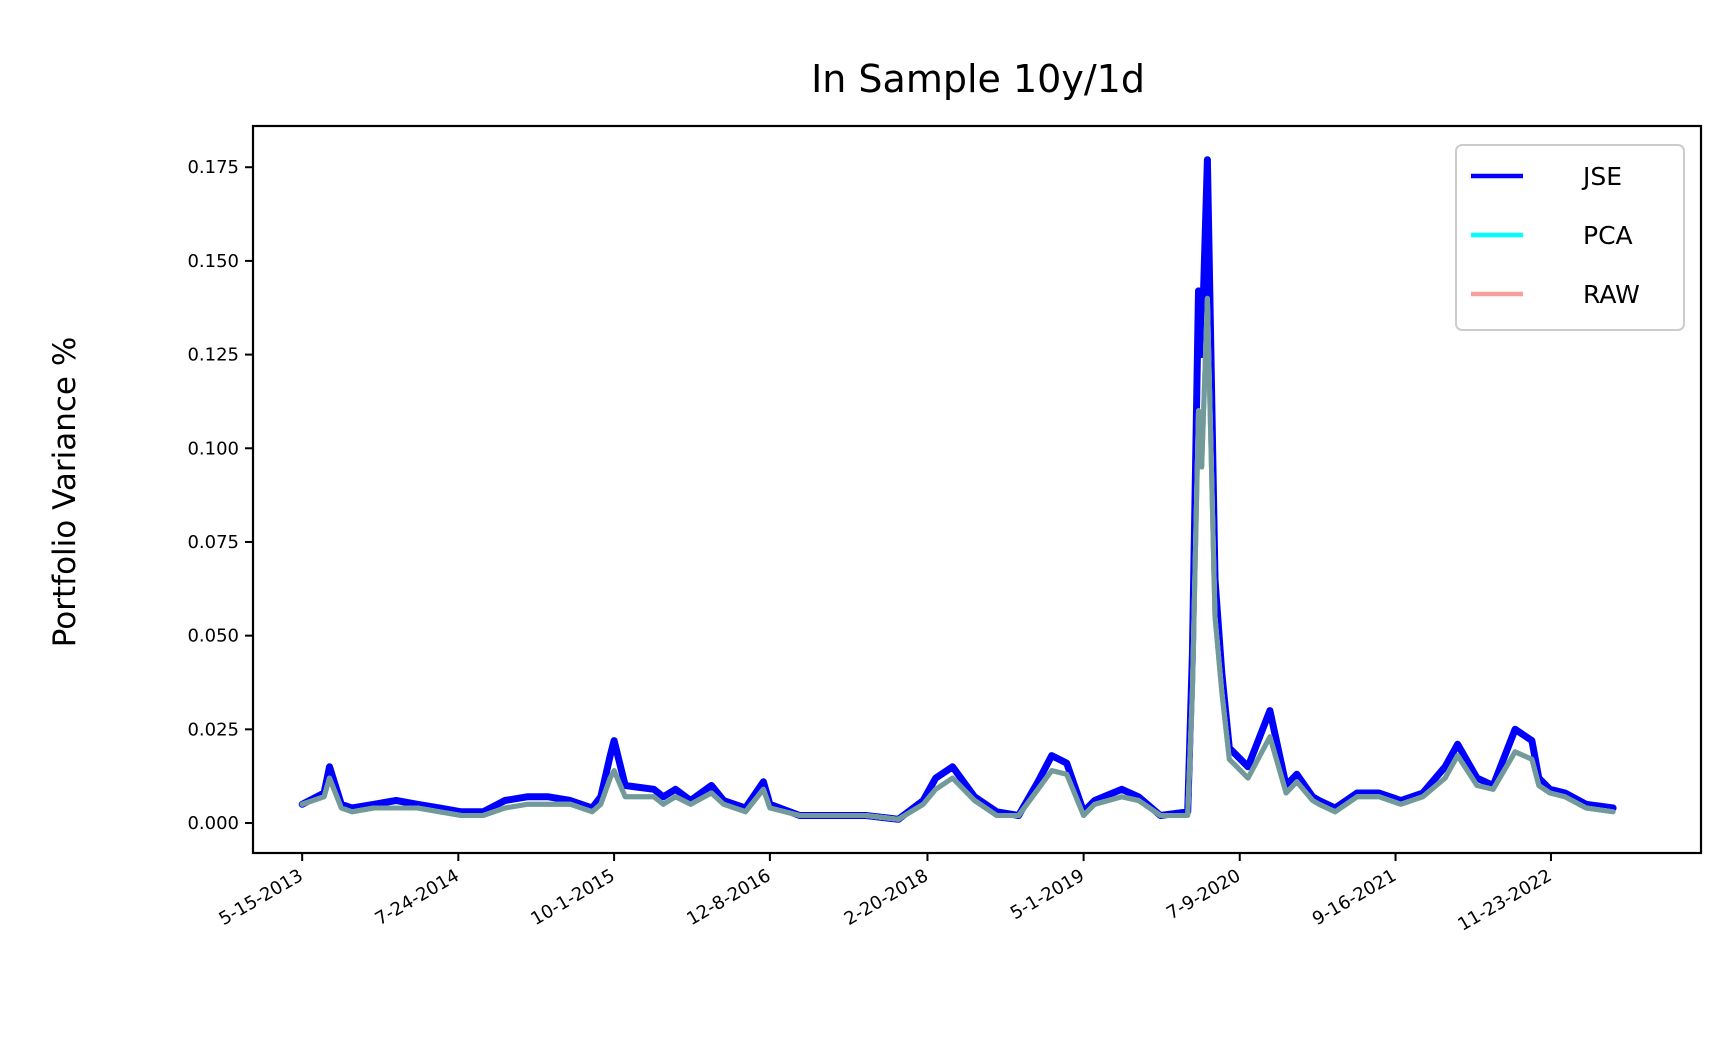  I want to click on y-tick-label-5: 0.125, so click(213, 355).